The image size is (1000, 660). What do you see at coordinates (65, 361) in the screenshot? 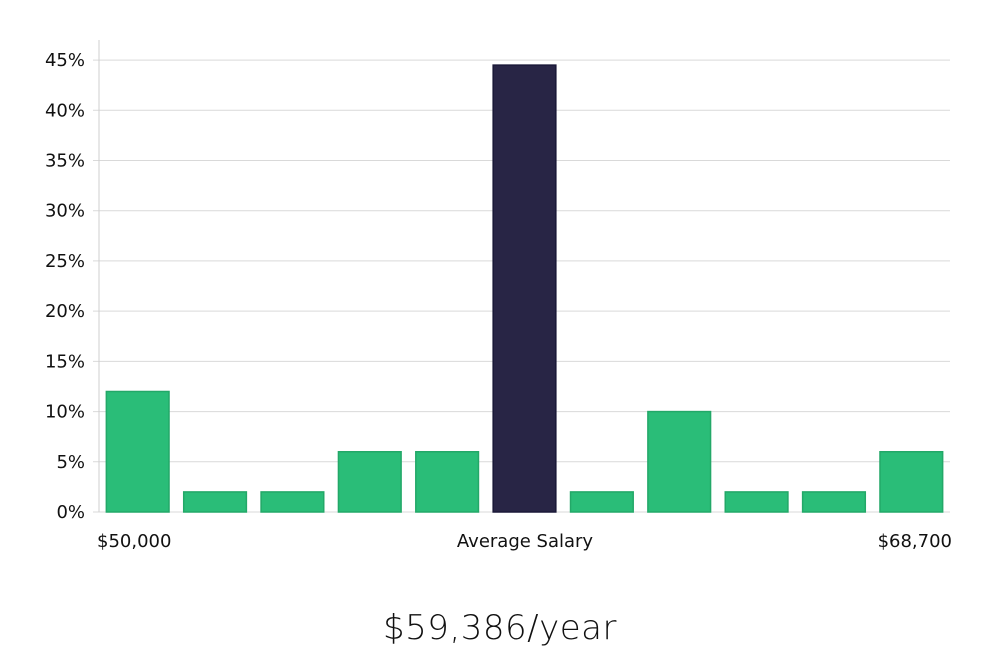
I see `y-tick-label: 15%` at bounding box center [65, 361].